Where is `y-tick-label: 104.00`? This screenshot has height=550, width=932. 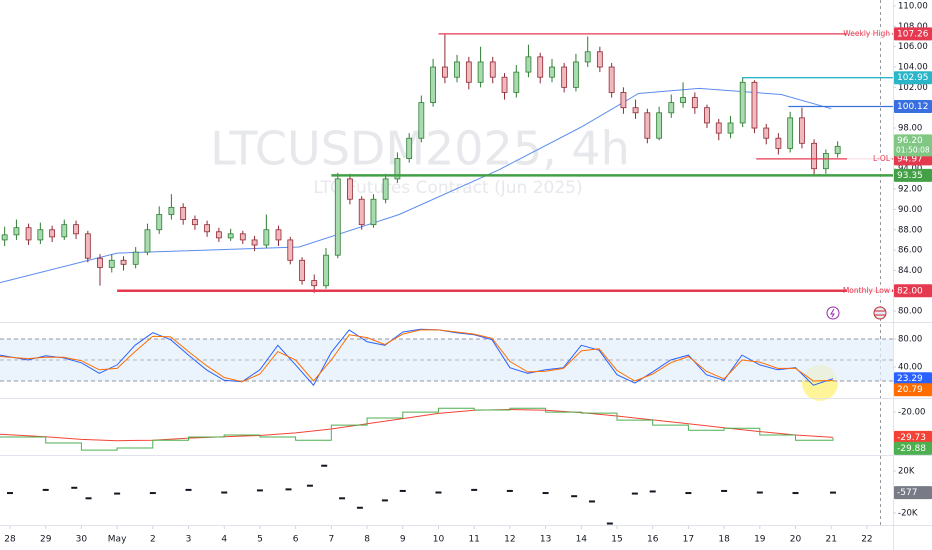
y-tick-label: 104.00 is located at coordinates (913, 68).